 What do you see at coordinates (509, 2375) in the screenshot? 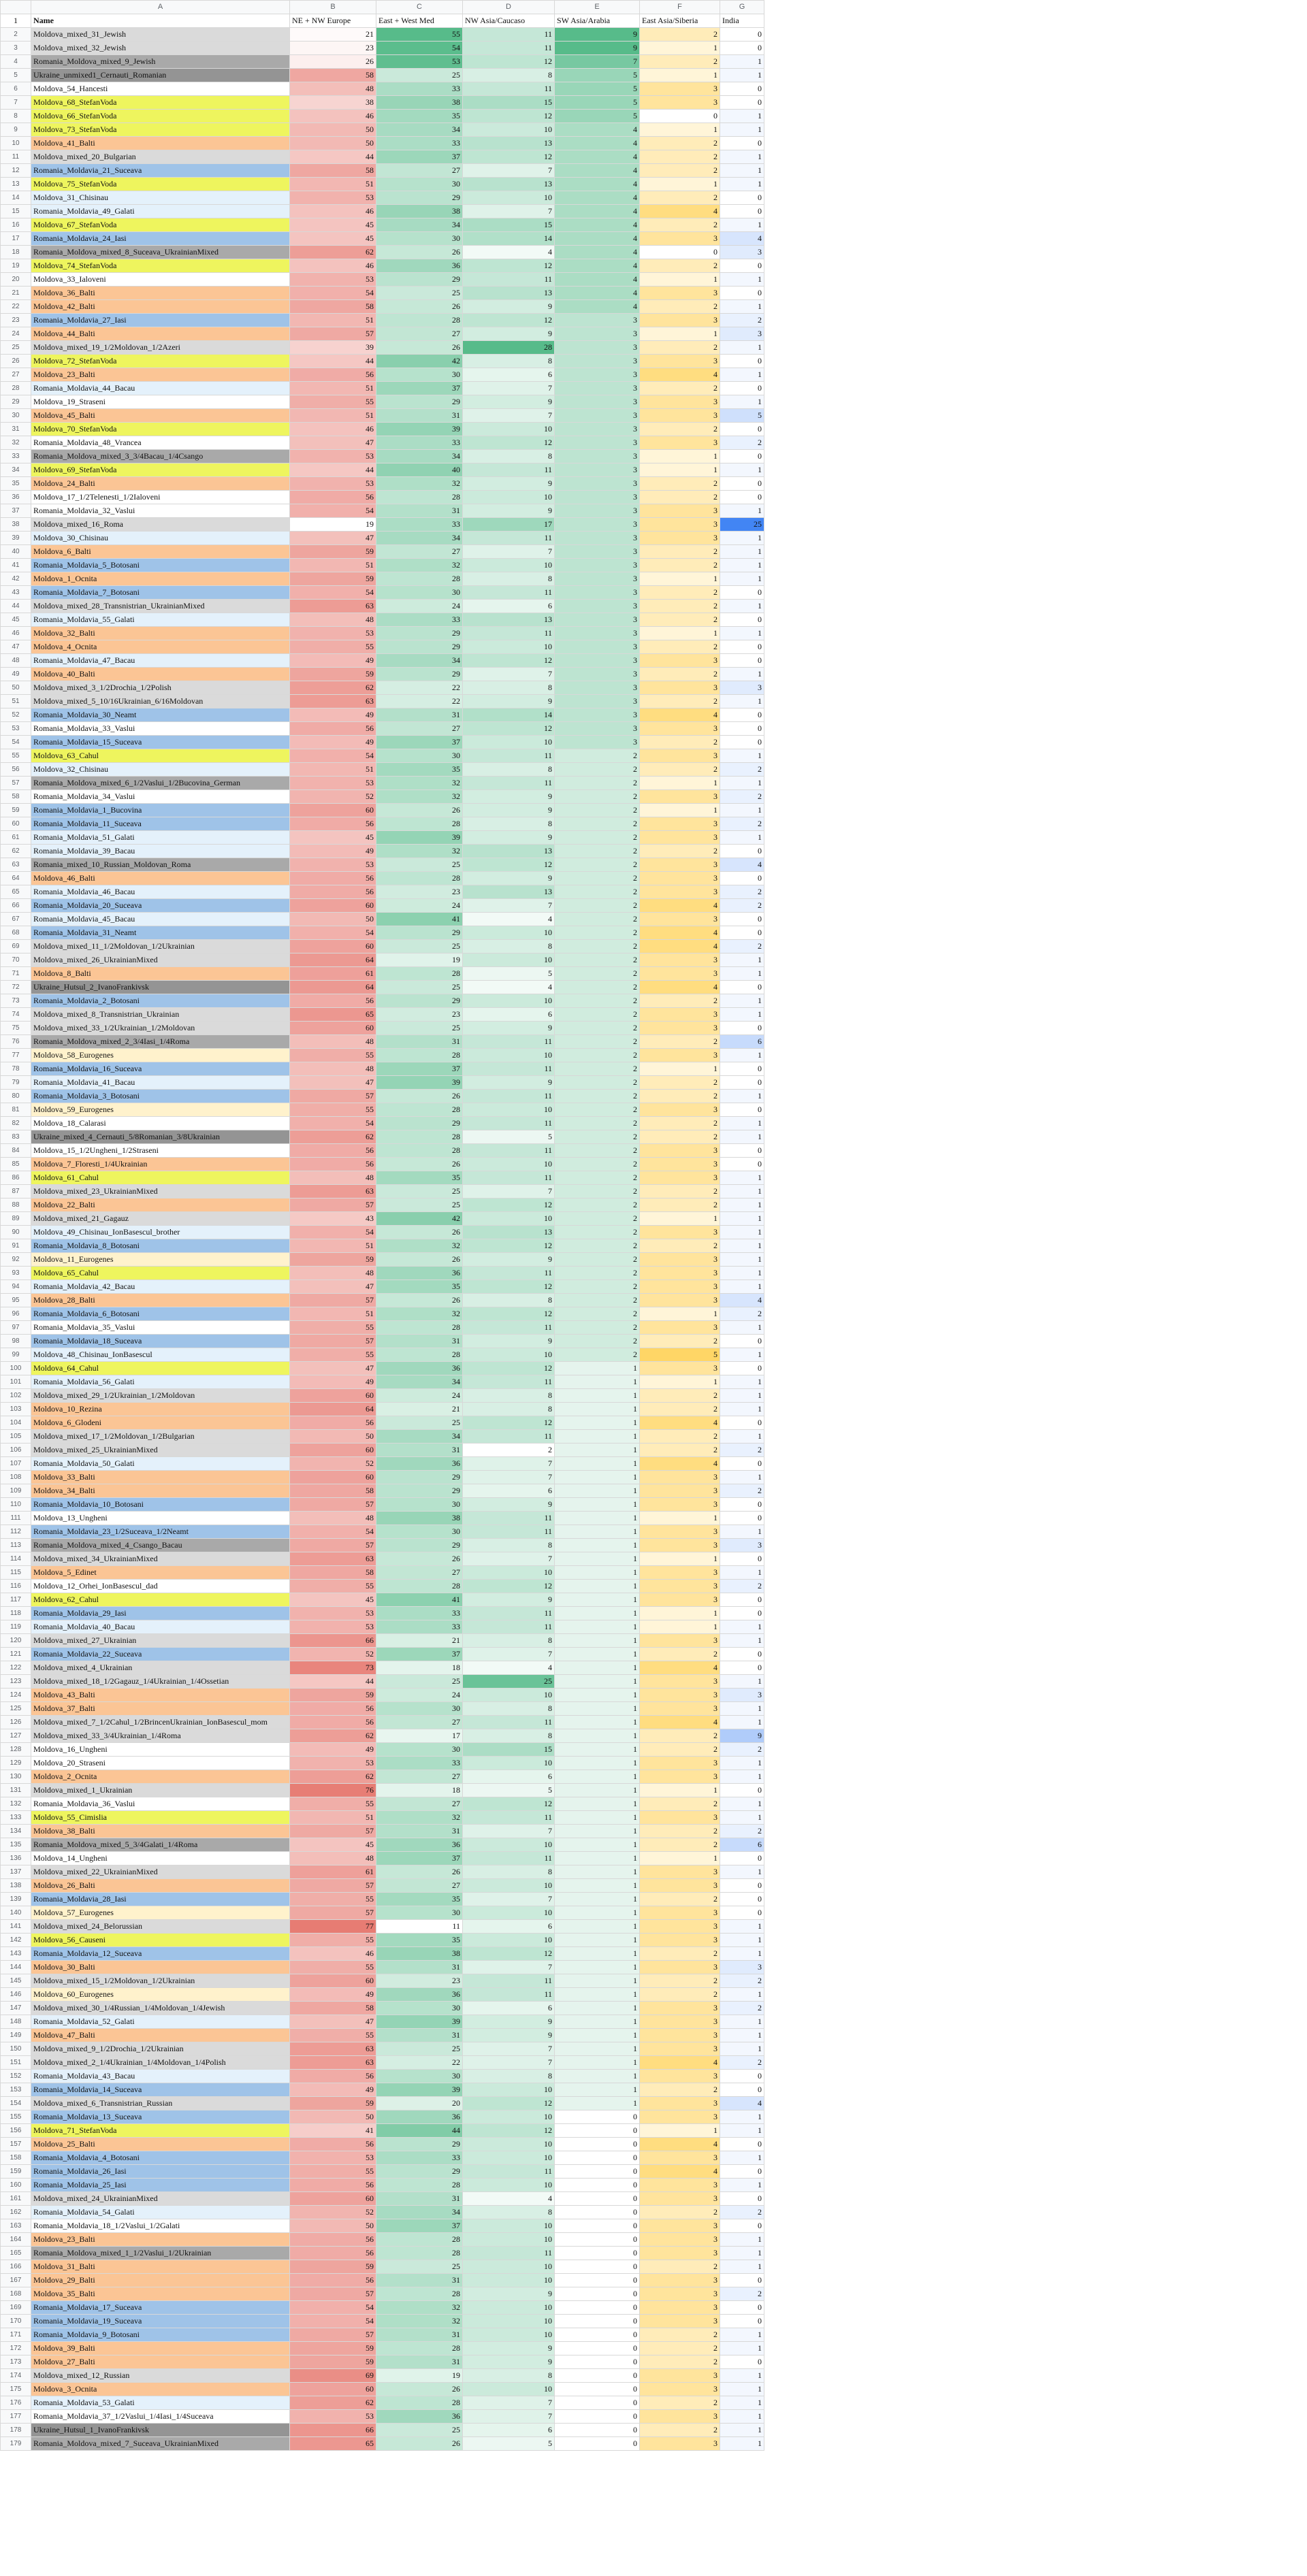
I see `cell-nw-asia-caucaso: 8` at bounding box center [509, 2375].